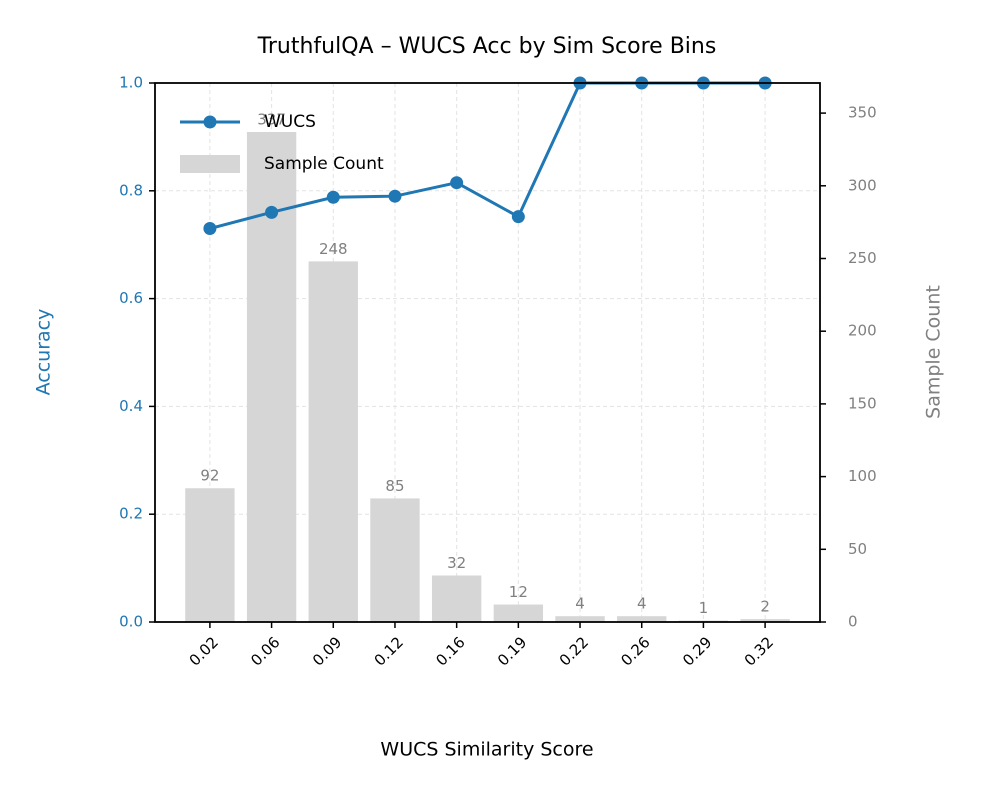 The image size is (983, 801). I want to click on bar-value-label: 2, so click(765, 607).